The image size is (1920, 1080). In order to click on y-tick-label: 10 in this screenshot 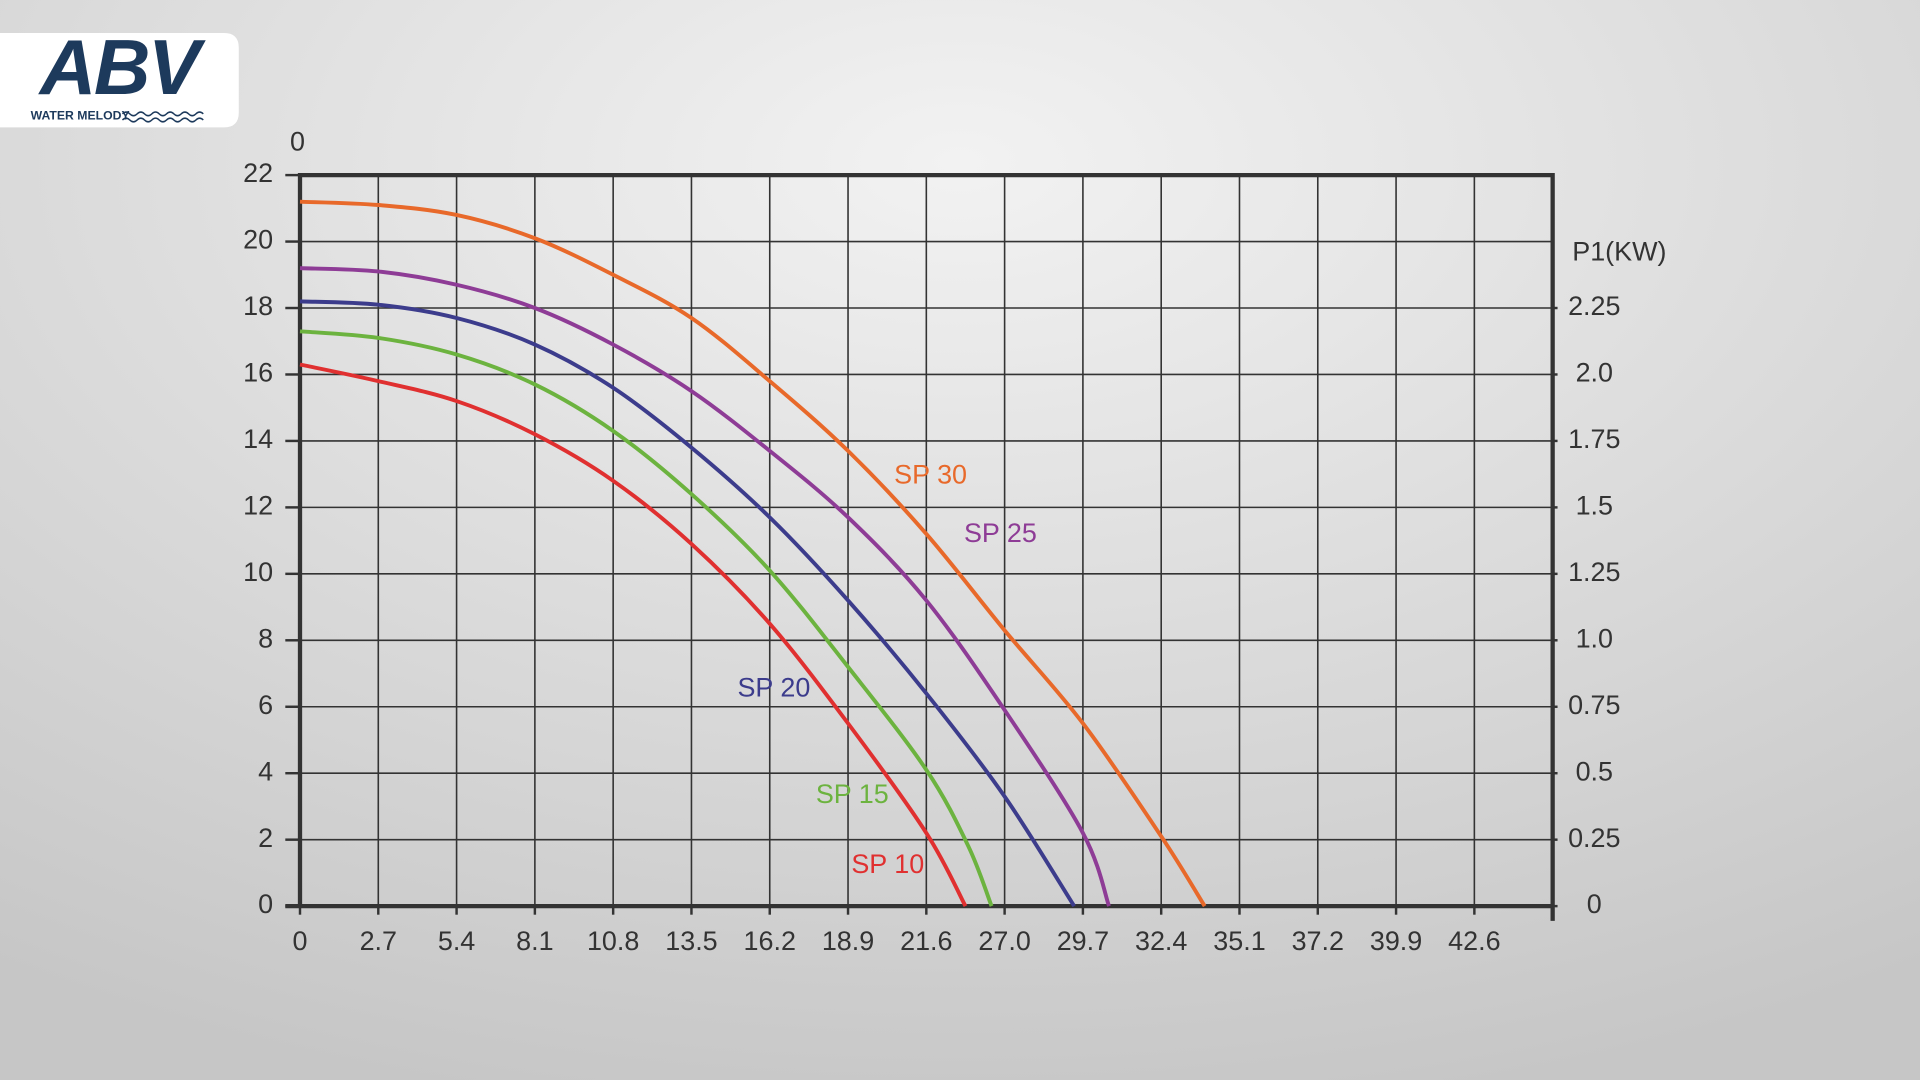, I will do `click(258, 572)`.